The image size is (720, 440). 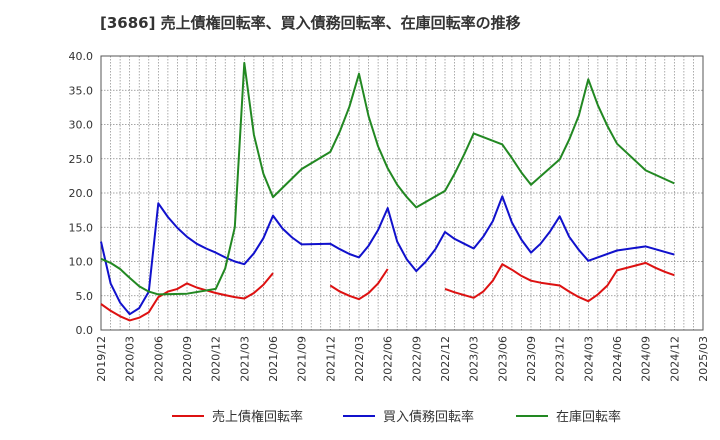 I want to click on y-tick-label: 35.0, so click(x=81, y=90).